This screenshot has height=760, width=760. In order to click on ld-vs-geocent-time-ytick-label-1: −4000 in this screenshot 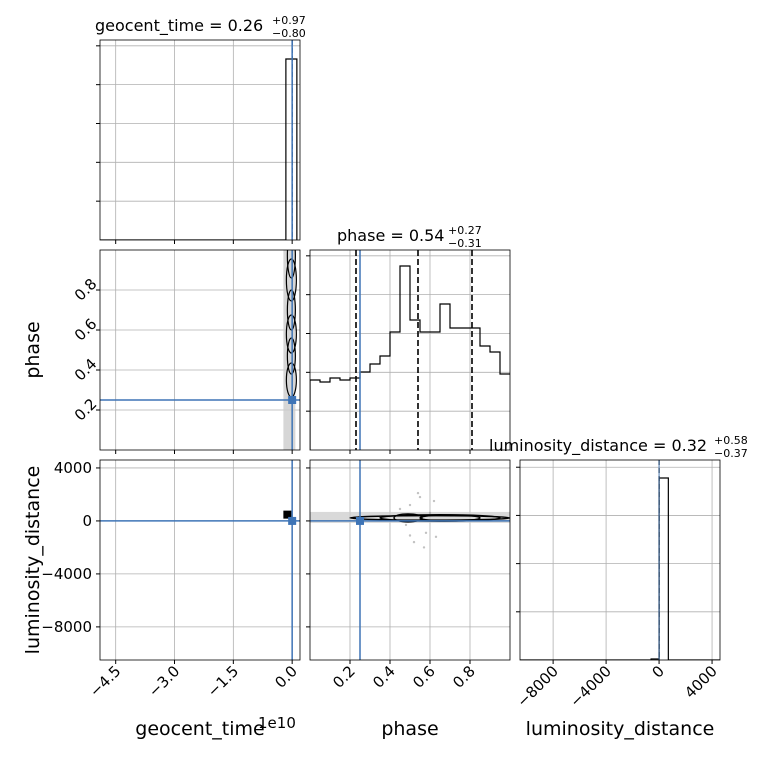, I will do `click(66, 574)`.